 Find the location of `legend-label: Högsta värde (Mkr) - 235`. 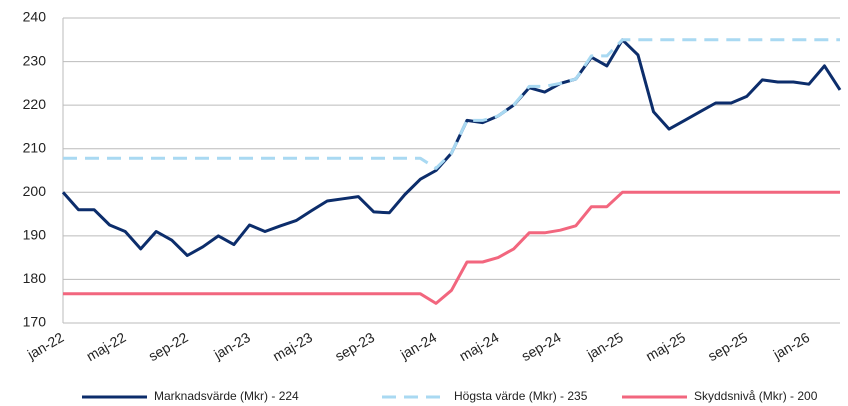

legend-label: Högsta värde (Mkr) - 235 is located at coordinates (521, 396).